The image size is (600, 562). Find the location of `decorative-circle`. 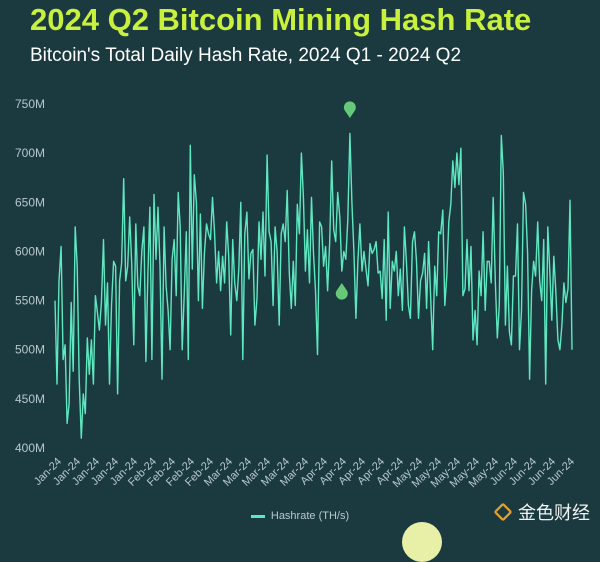

decorative-circle is located at coordinates (422, 542).